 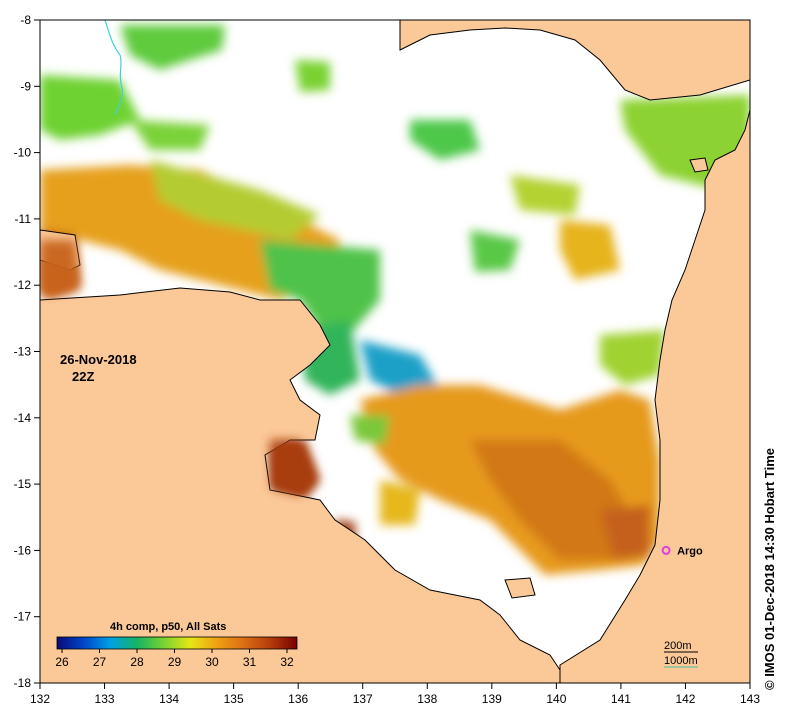 I want to click on x-tick-label: 135, so click(x=234, y=699).